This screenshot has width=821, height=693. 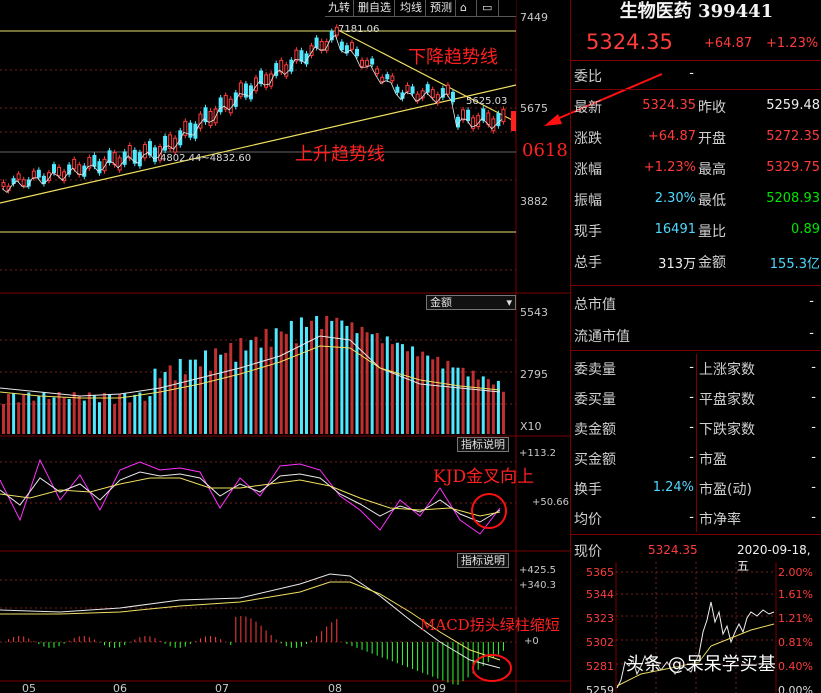 What do you see at coordinates (375, 8) in the screenshot?
I see `remove-watchlist-button: 删自选` at bounding box center [375, 8].